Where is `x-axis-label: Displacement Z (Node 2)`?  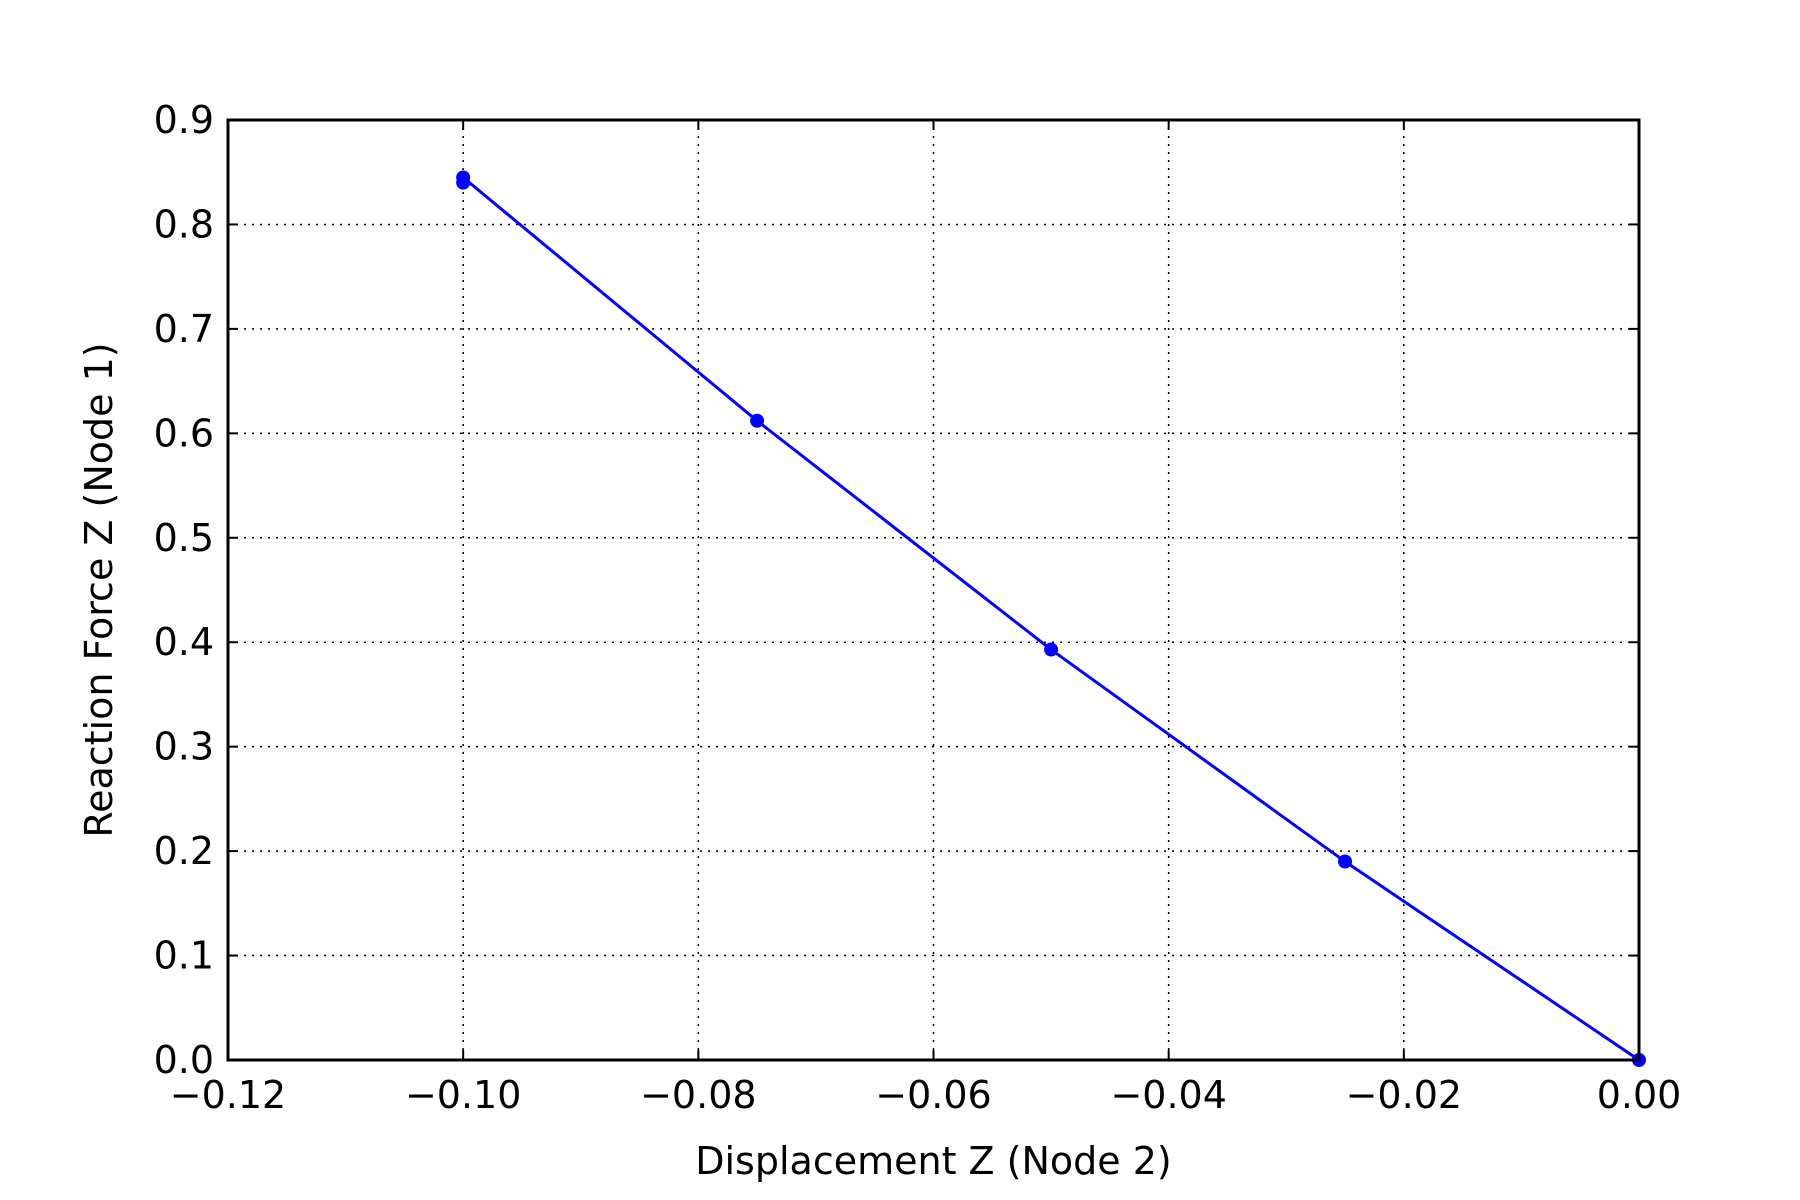 x-axis-label: Displacement Z (Node 2) is located at coordinates (933, 1161).